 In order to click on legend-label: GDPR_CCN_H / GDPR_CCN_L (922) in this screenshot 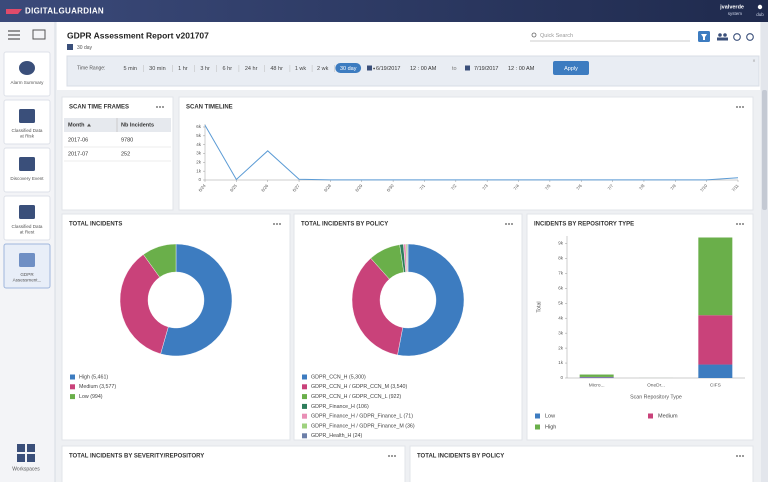, I will do `click(356, 397)`.